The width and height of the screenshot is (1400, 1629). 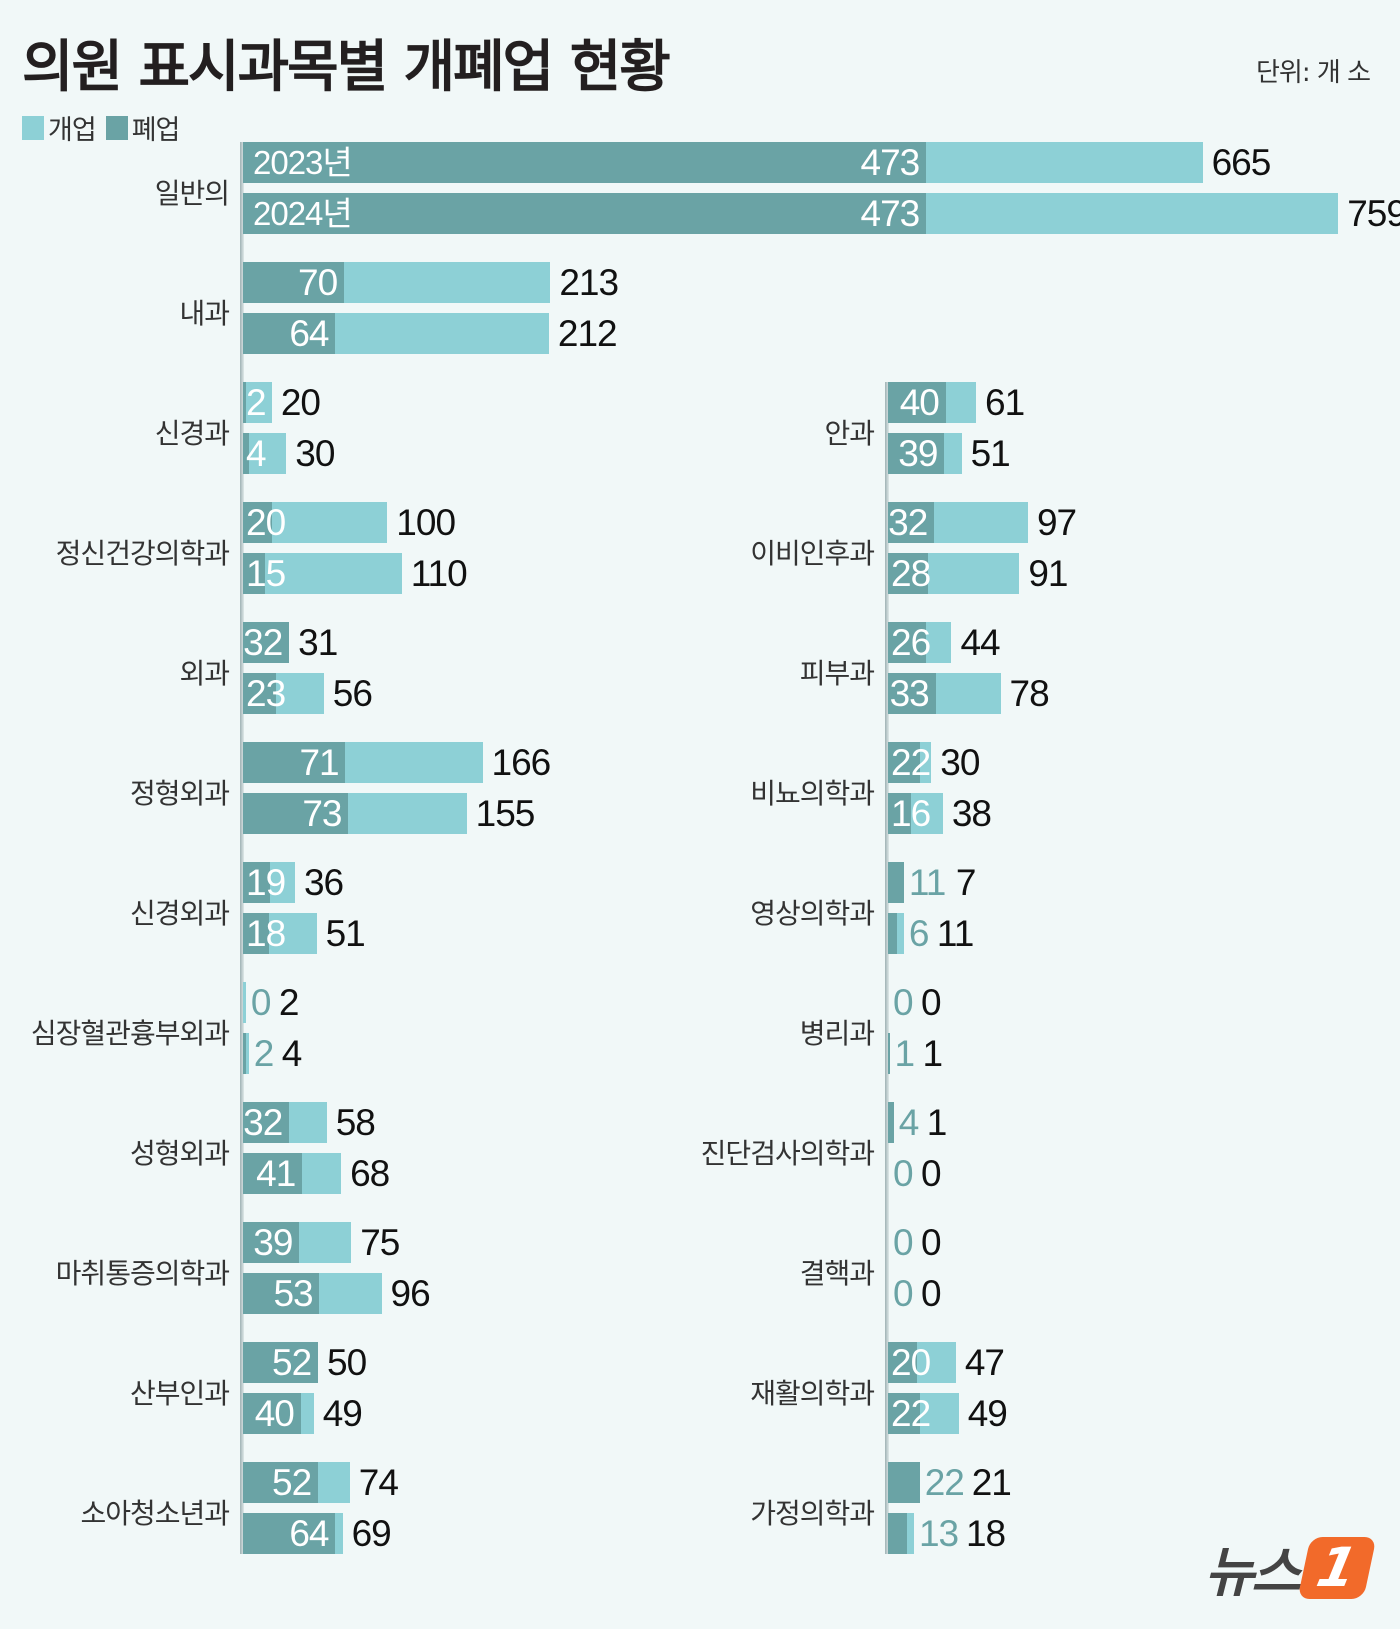 What do you see at coordinates (937, 1122) in the screenshot?
I see `open-value: 1` at bounding box center [937, 1122].